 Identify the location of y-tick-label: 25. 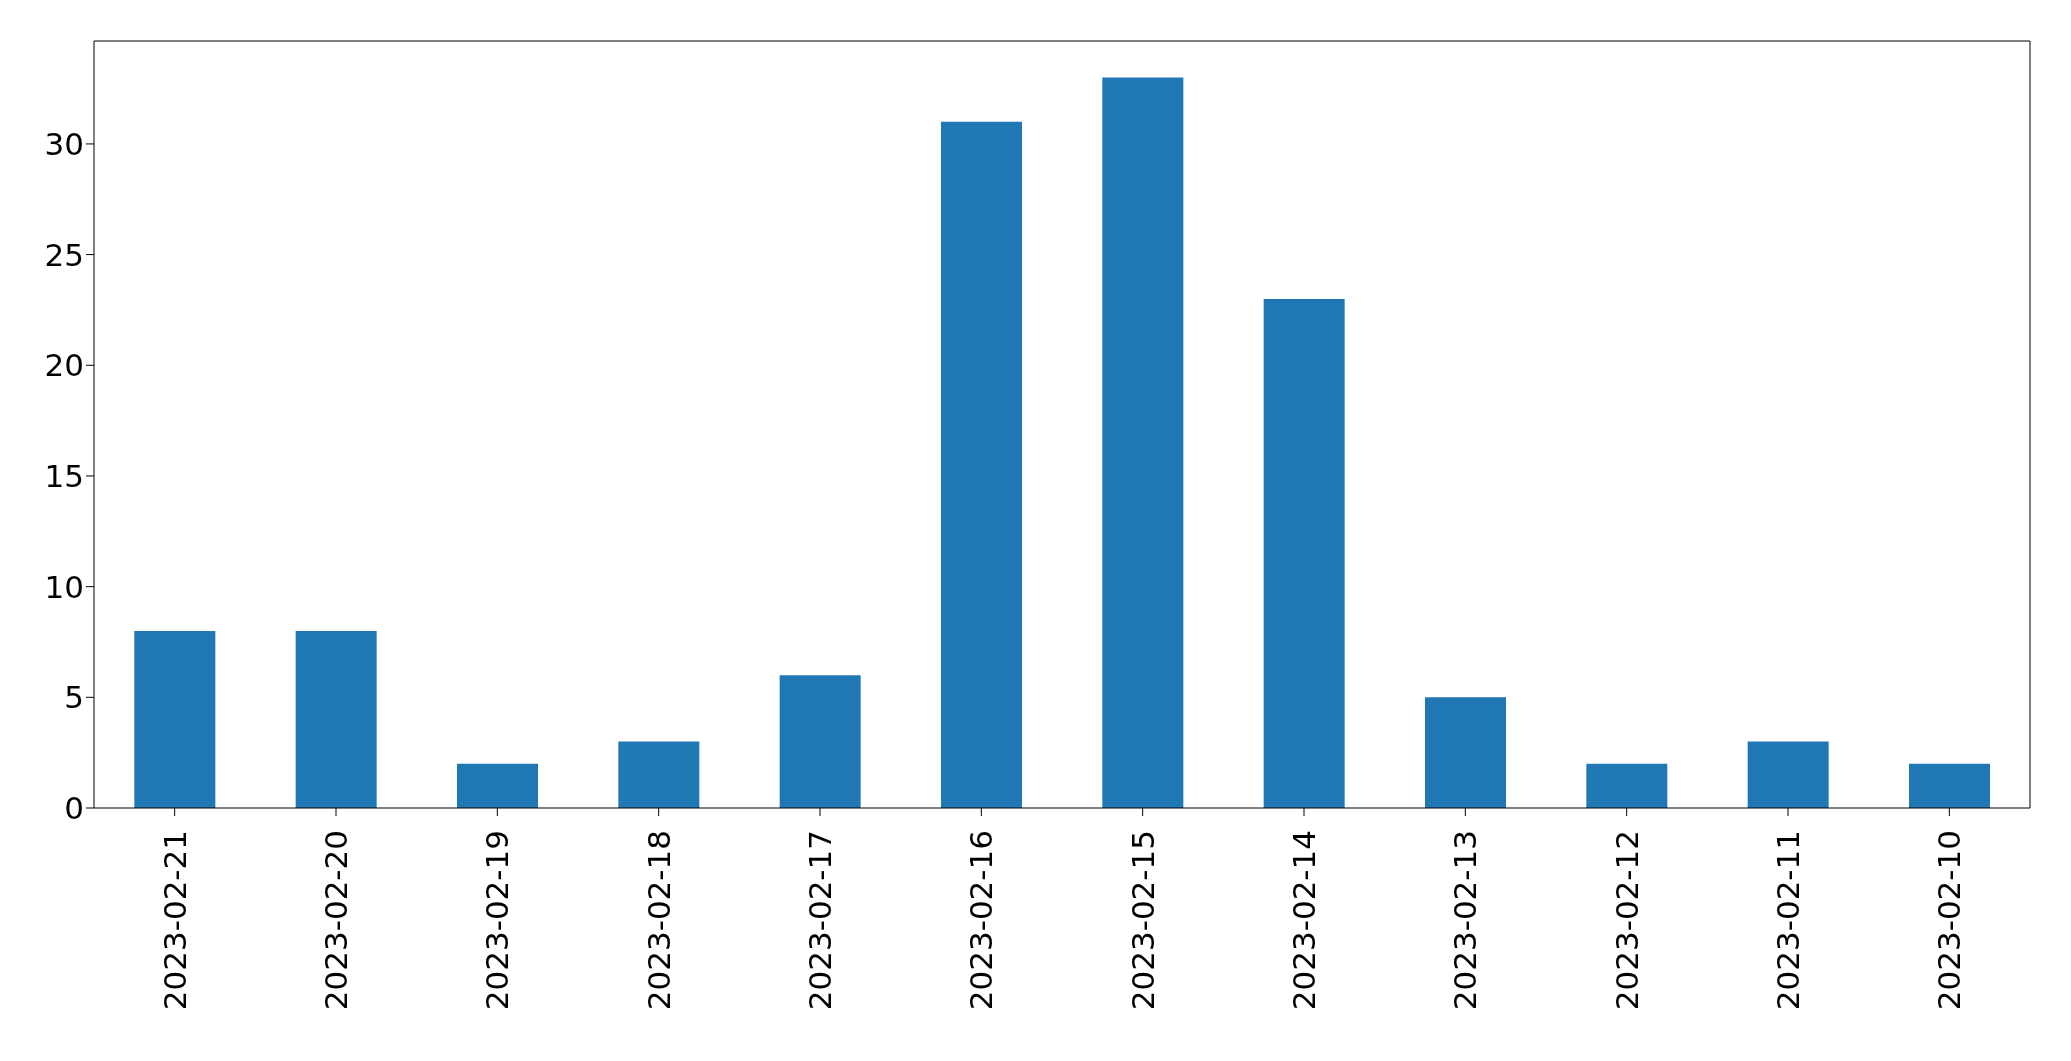
(64, 254).